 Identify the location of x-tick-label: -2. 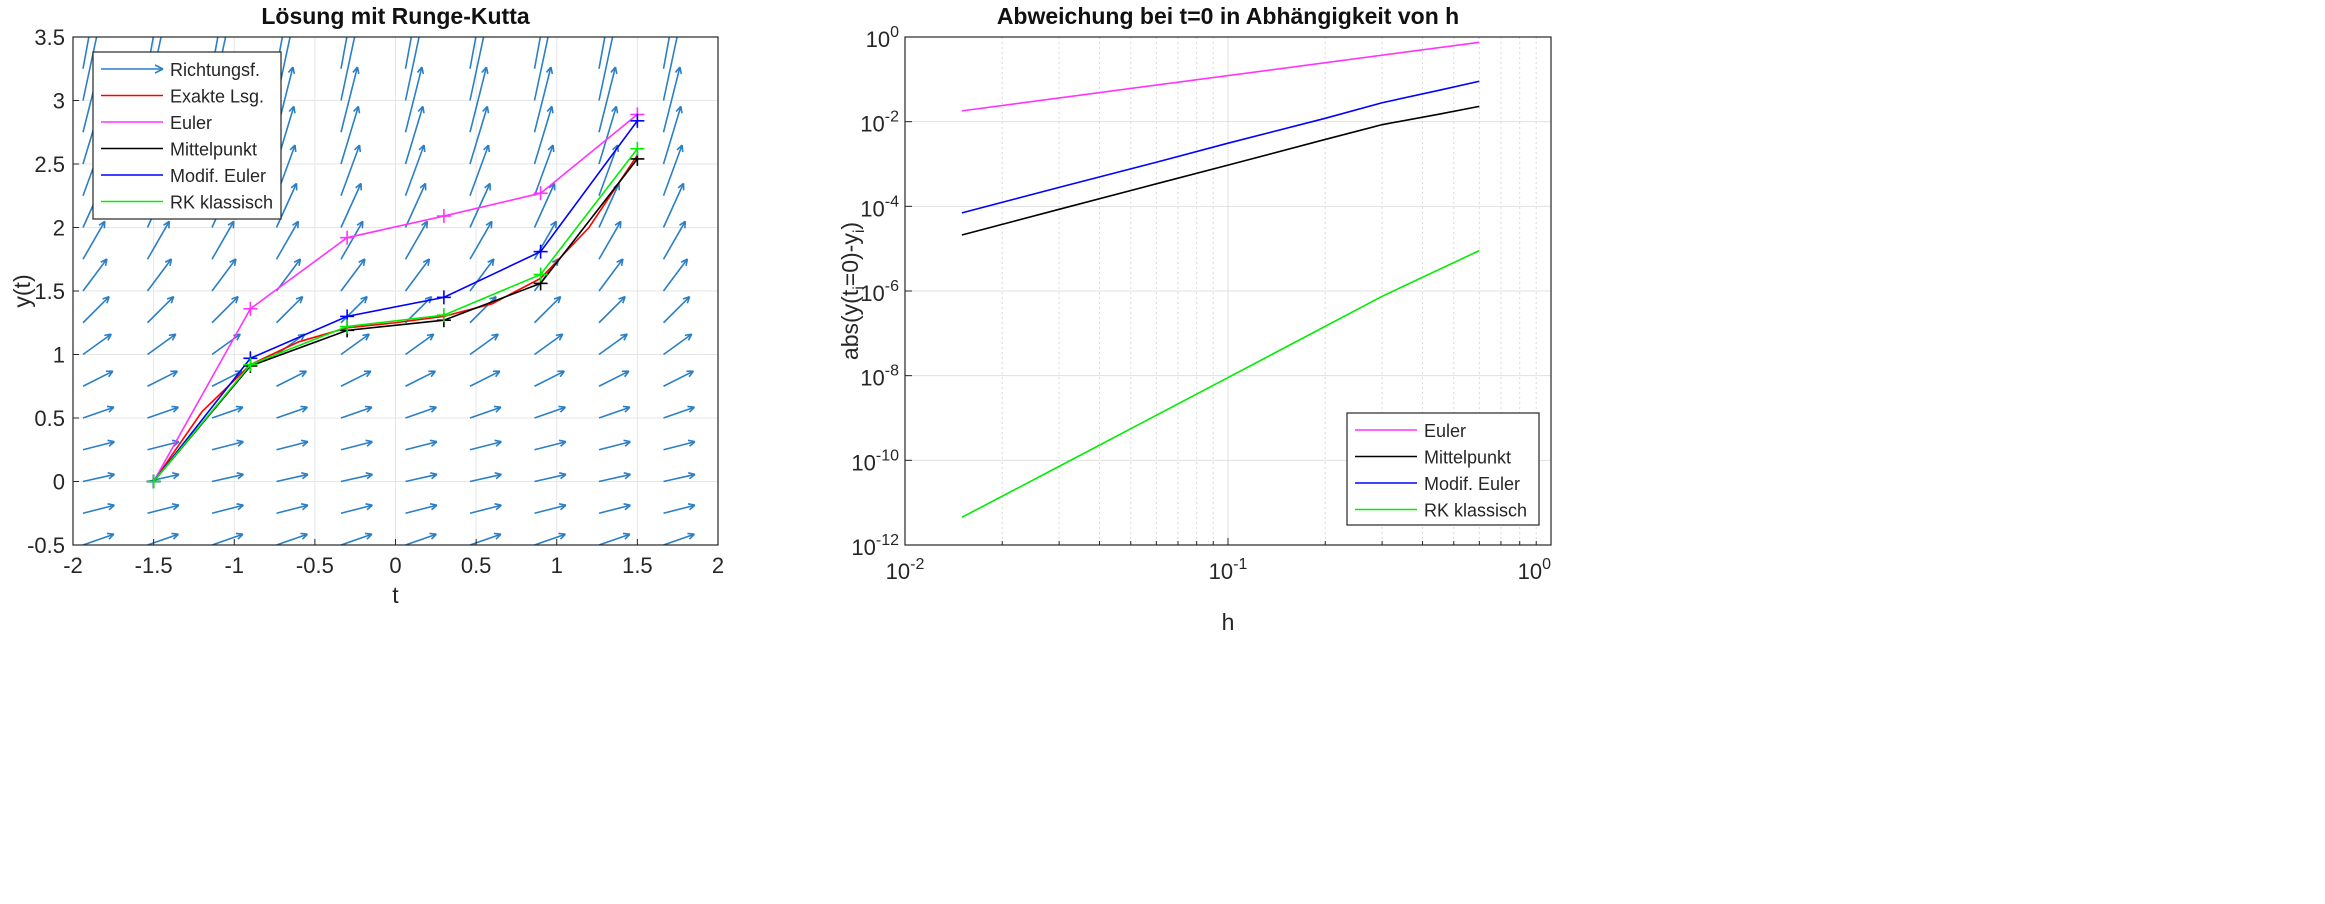
(73, 565).